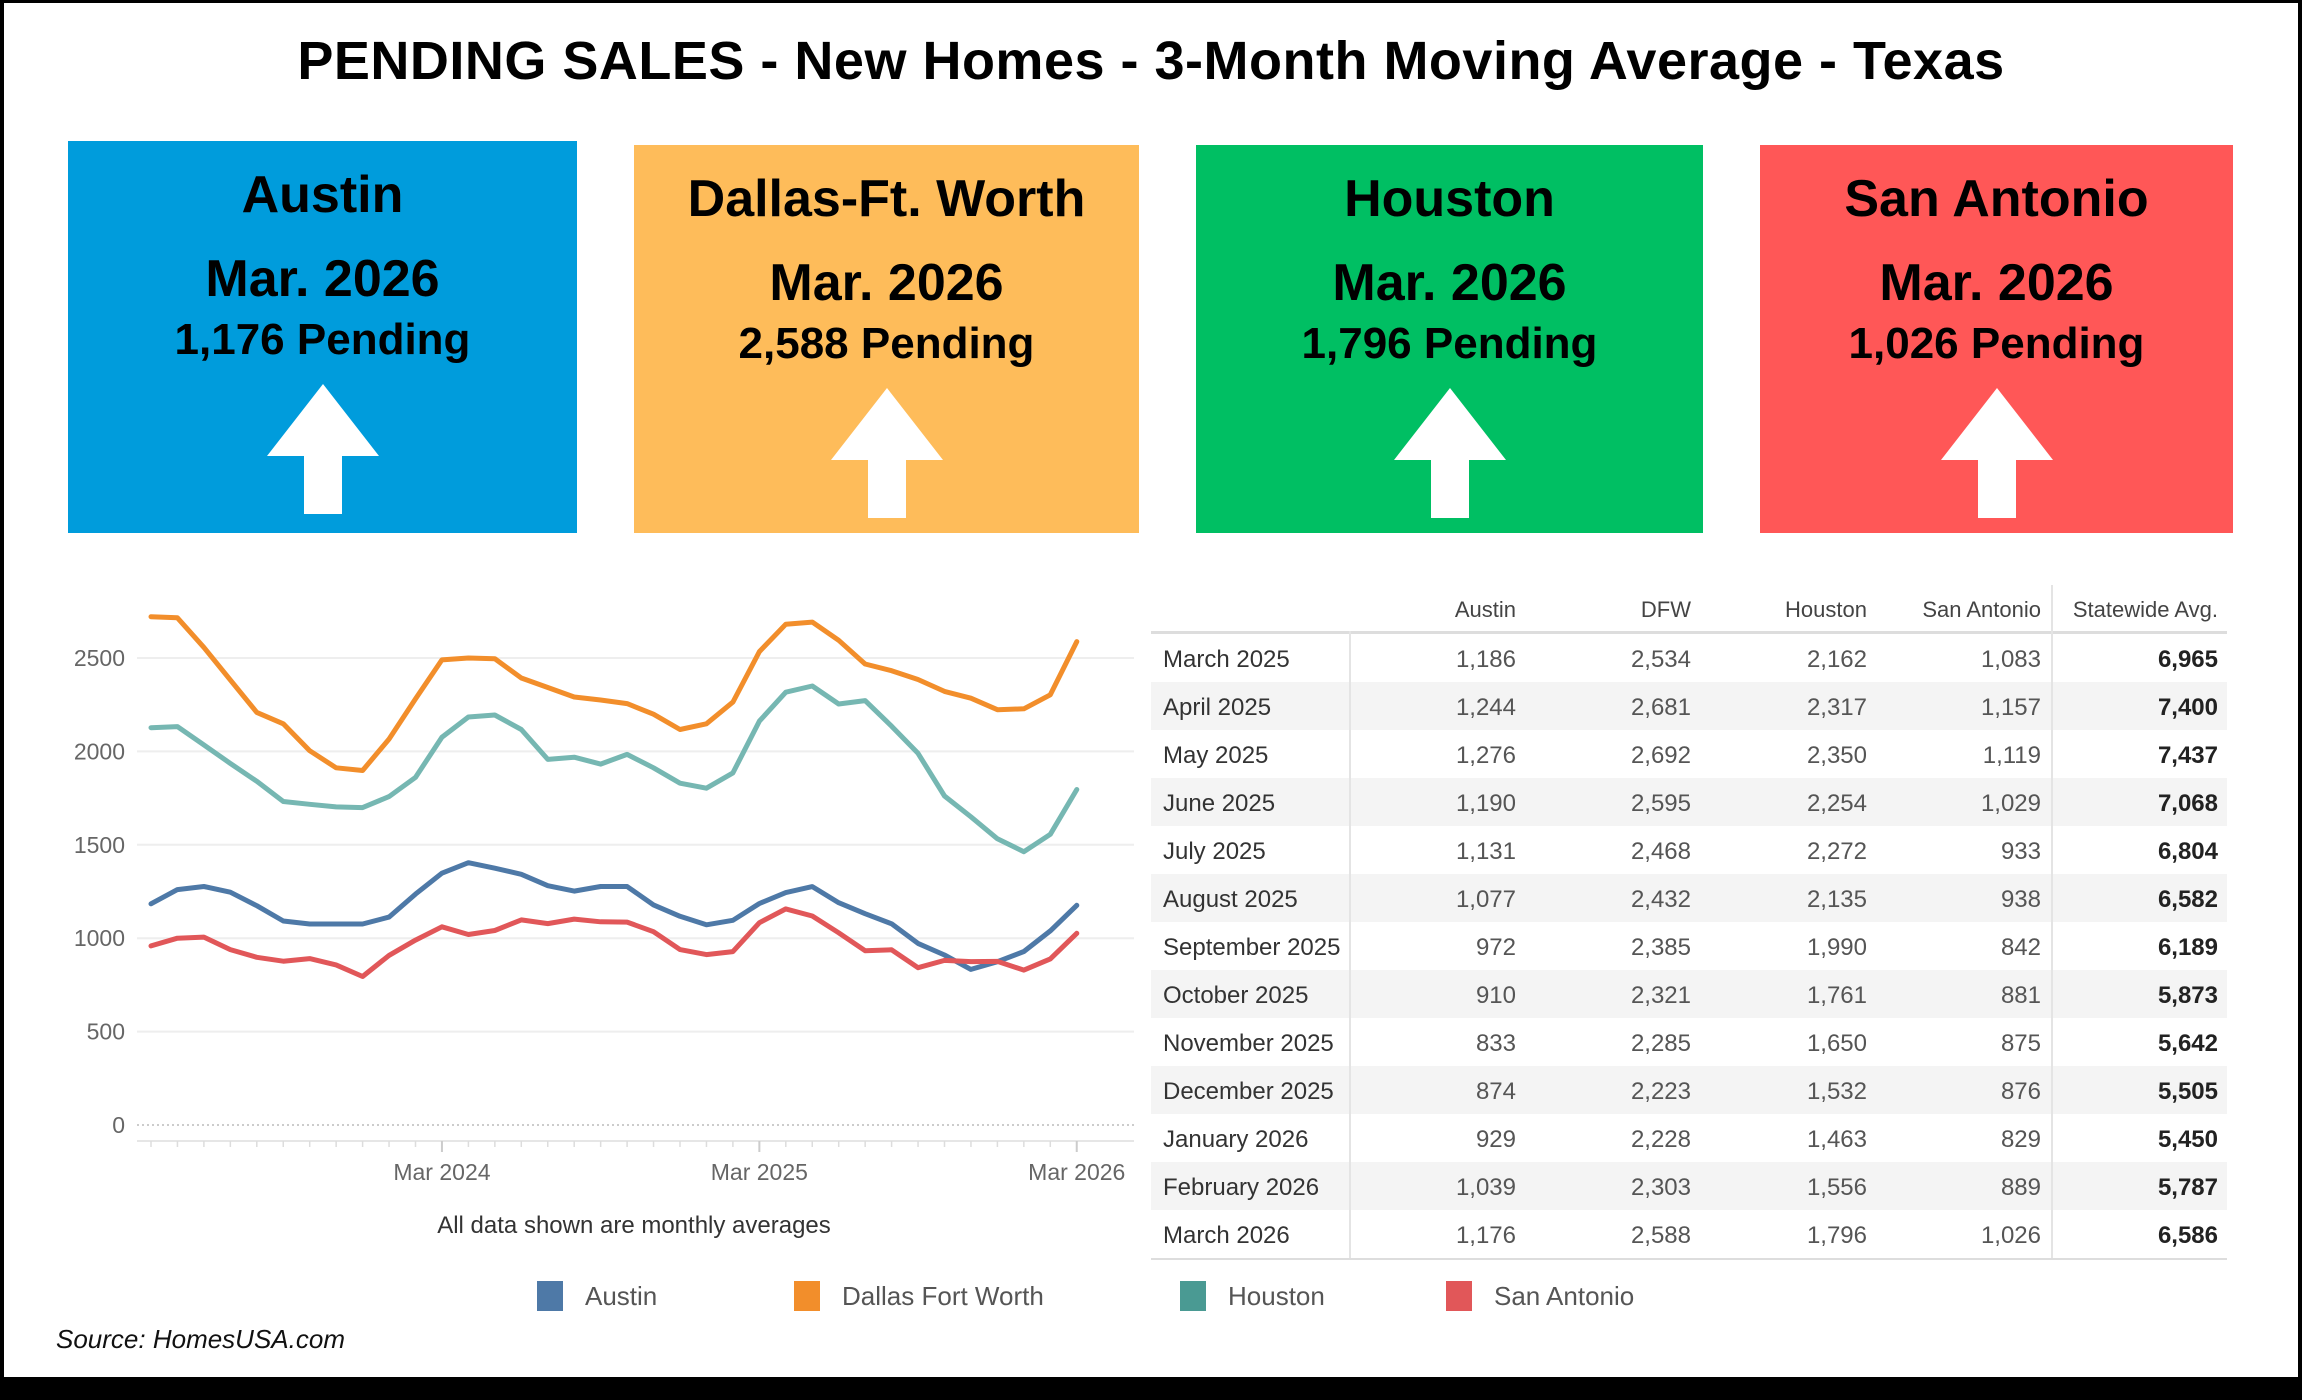 The image size is (2302, 1400). What do you see at coordinates (1236, 1139) in the screenshot?
I see `row-month: January 2026` at bounding box center [1236, 1139].